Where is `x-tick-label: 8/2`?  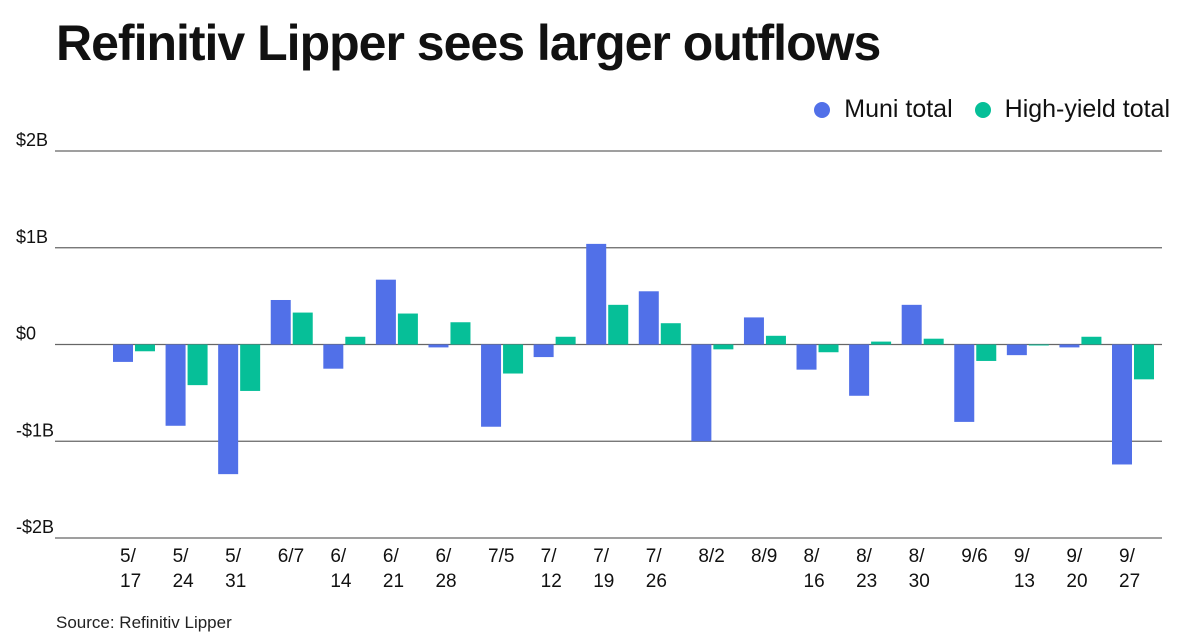 x-tick-label: 8/2 is located at coordinates (711, 556).